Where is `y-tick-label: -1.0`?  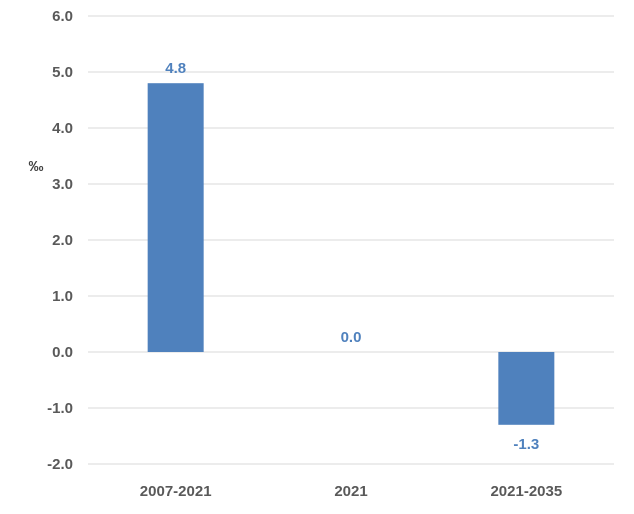 y-tick-label: -1.0 is located at coordinates (60, 408).